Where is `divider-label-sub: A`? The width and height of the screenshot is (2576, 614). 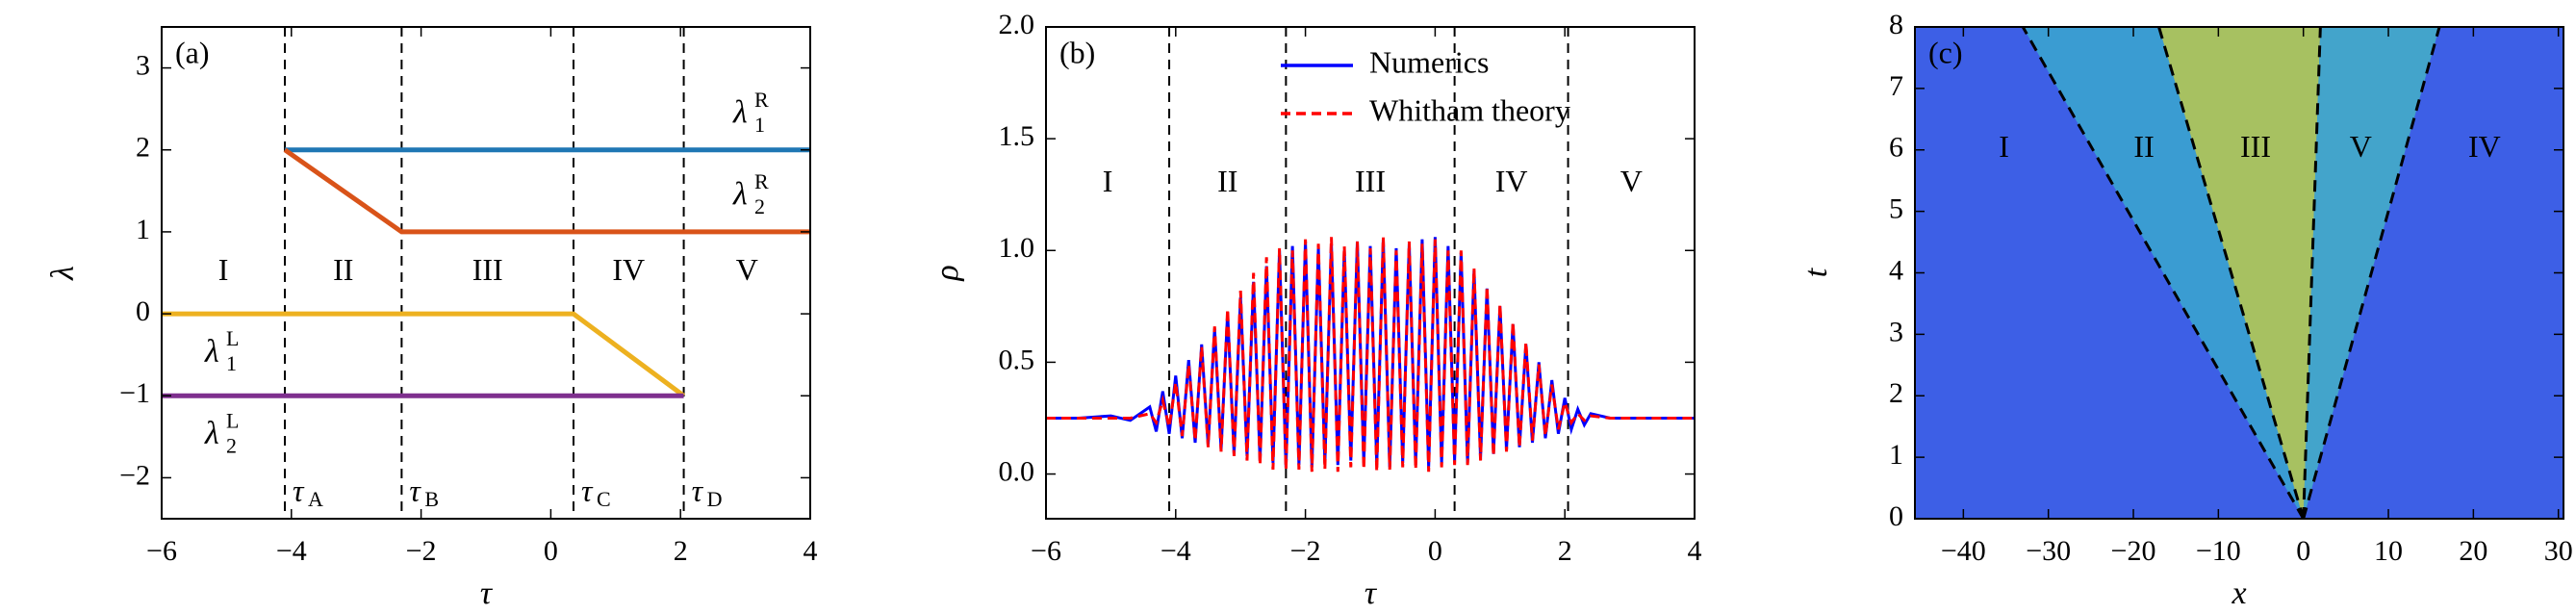
divider-label-sub: A is located at coordinates (315, 499).